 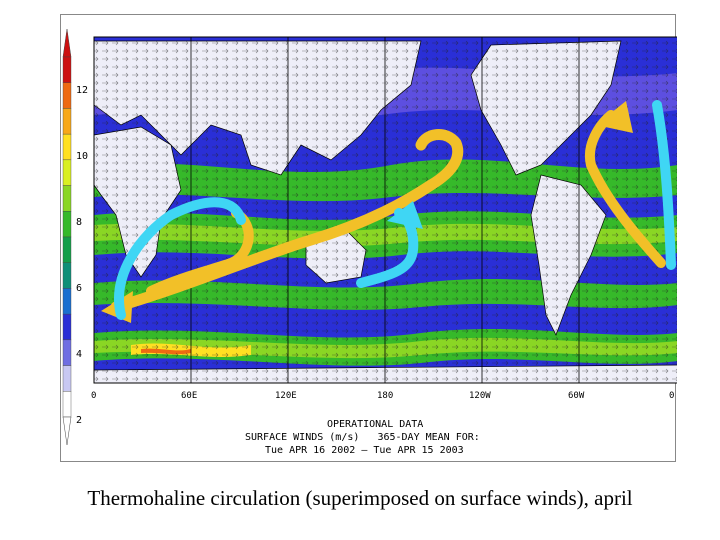 What do you see at coordinates (82, 156) in the screenshot?
I see `colorbar-tick: 10` at bounding box center [82, 156].